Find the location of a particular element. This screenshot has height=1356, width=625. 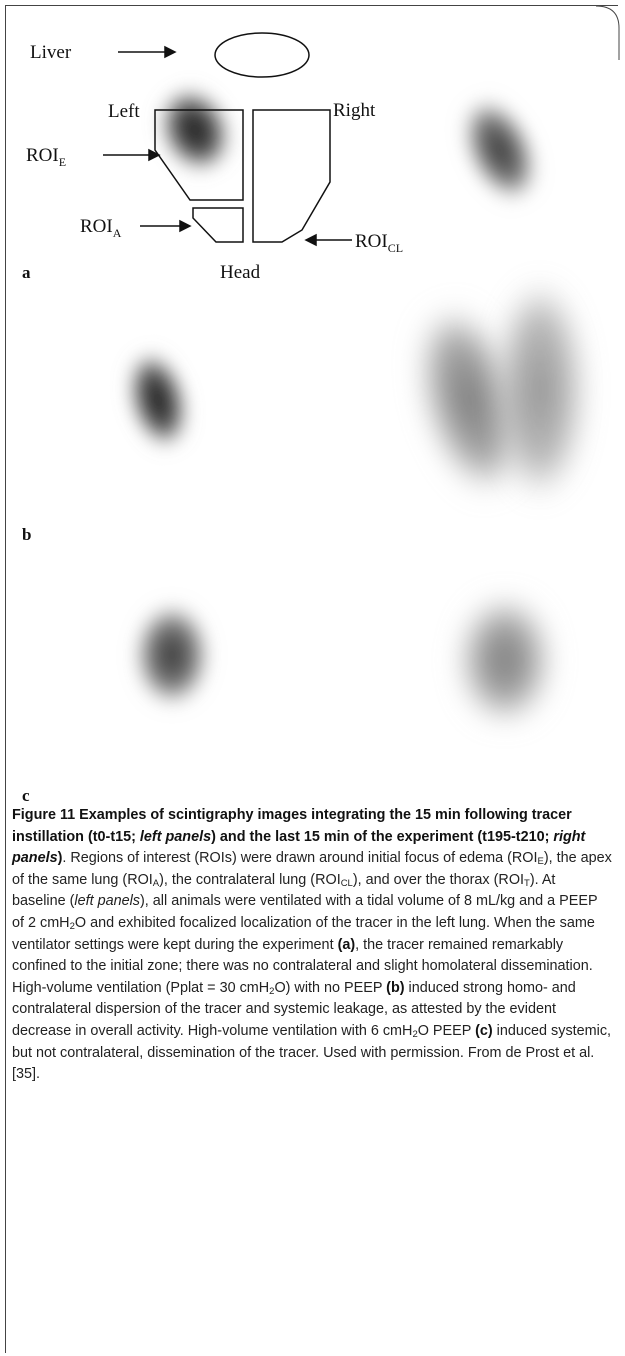

frame-corner is located at coordinates (607, 32).